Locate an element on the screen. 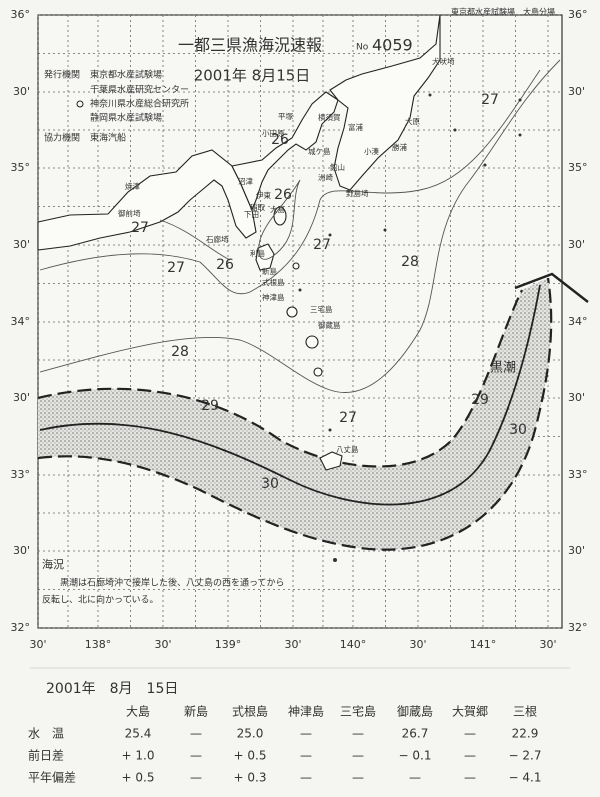 Image resolution: width=600 pixels, height=797 pixels. place-name: 洲崎 is located at coordinates (325, 177).